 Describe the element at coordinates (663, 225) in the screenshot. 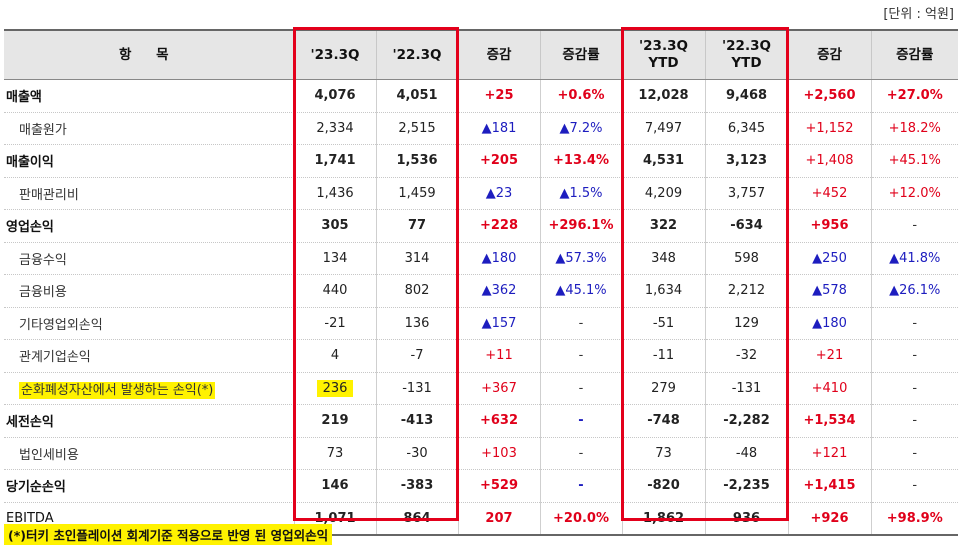

I see `cell-ytd23: 322` at that location.